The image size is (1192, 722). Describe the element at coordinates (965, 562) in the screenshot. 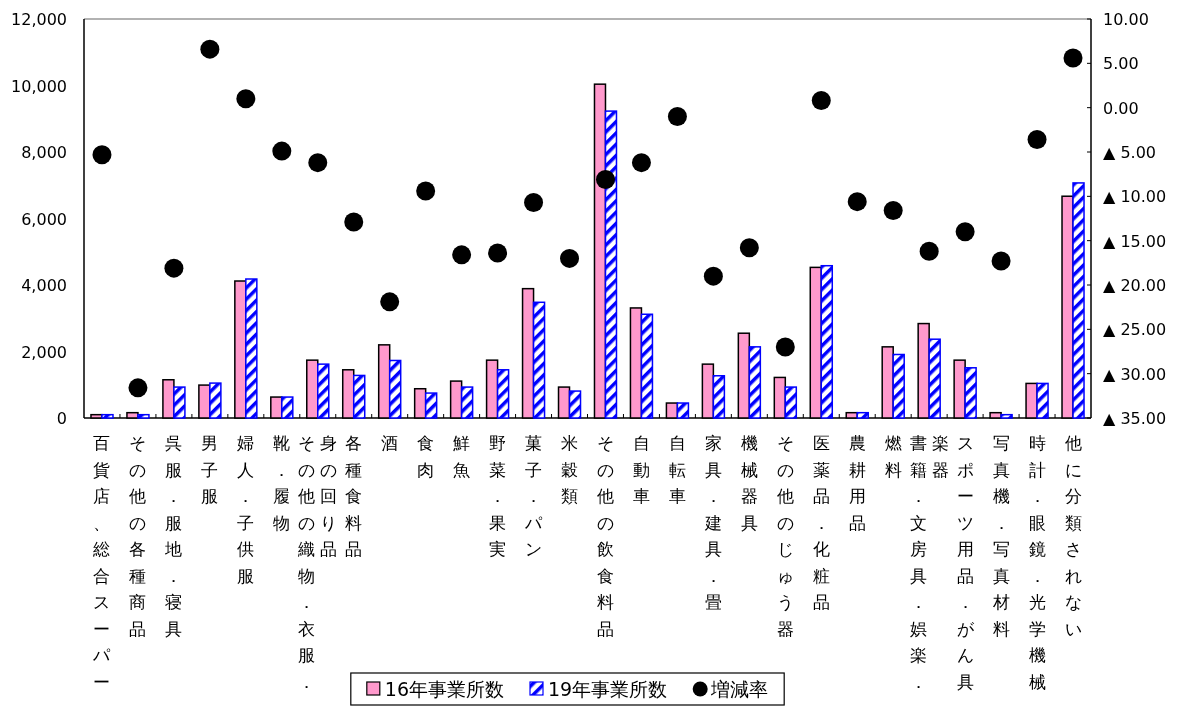

I see `category-label: スポーツ用品．がん具` at that location.